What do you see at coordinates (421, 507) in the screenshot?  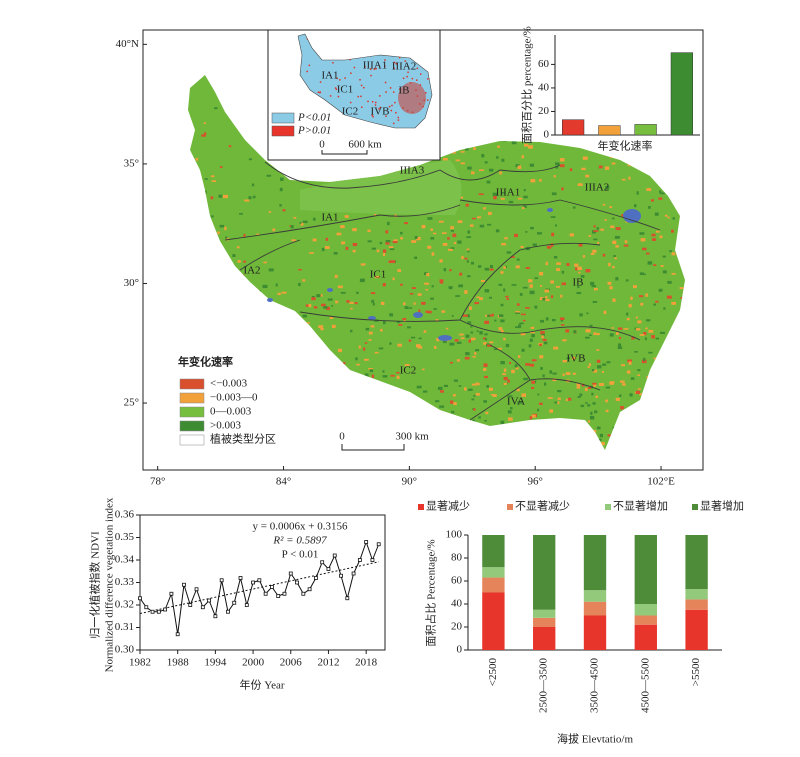 I see `legend-swatch` at bounding box center [421, 507].